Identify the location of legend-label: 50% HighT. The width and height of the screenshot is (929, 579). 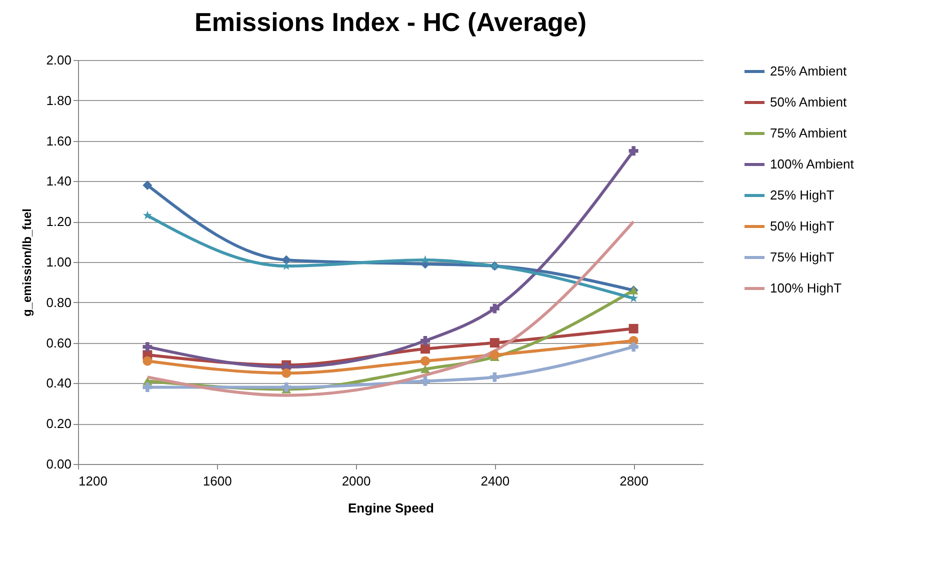
(802, 226).